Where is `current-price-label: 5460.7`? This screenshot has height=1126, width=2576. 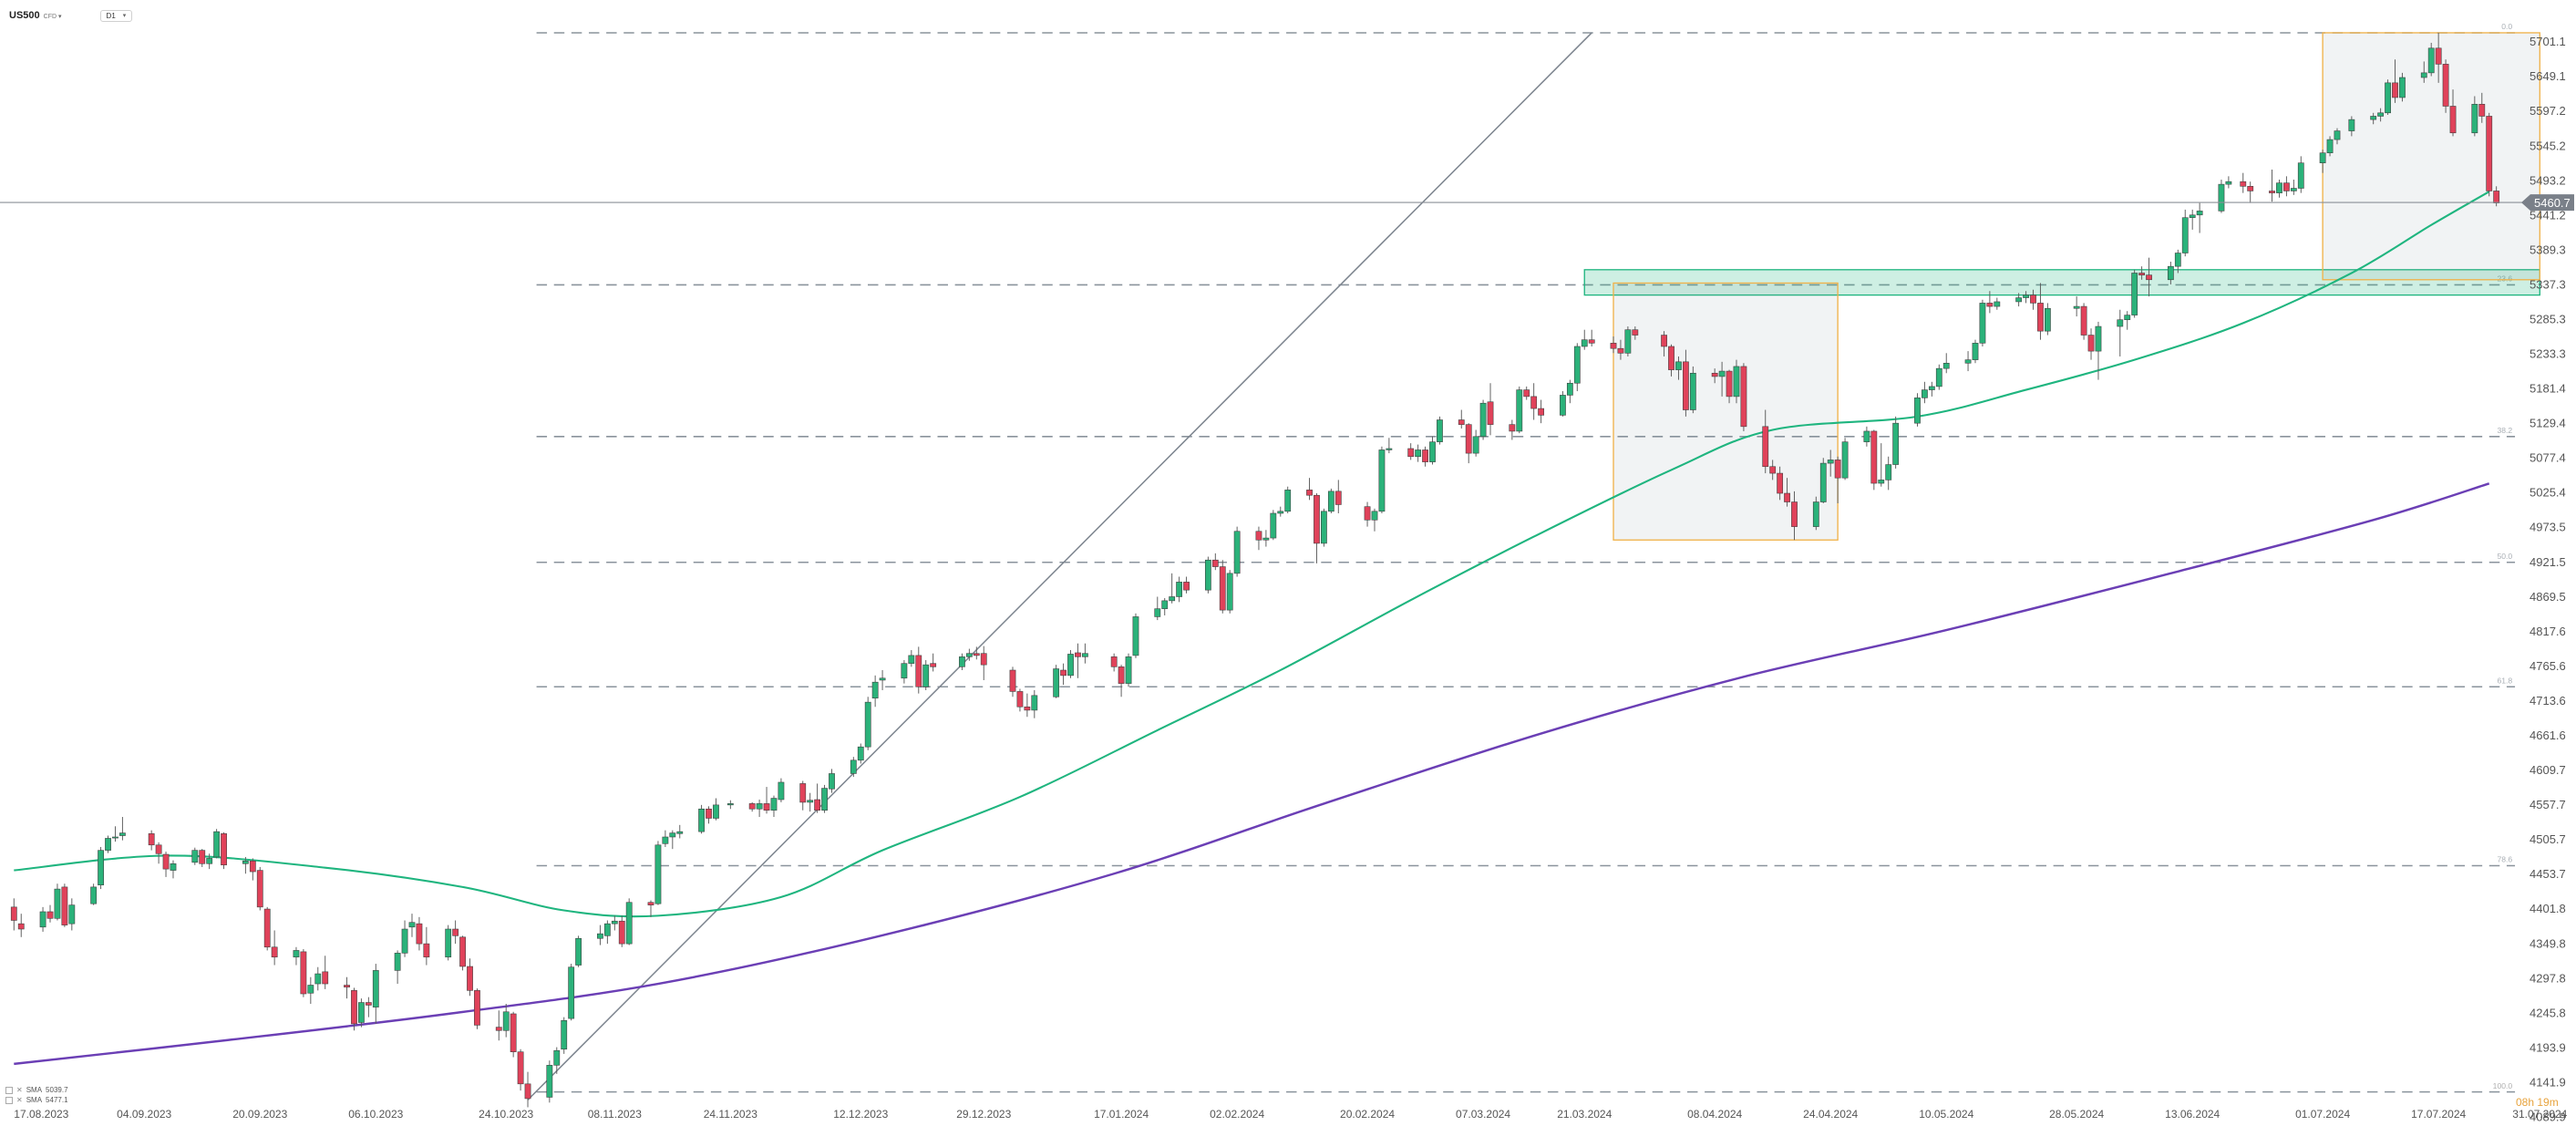 current-price-label: 5460.7 is located at coordinates (2552, 203).